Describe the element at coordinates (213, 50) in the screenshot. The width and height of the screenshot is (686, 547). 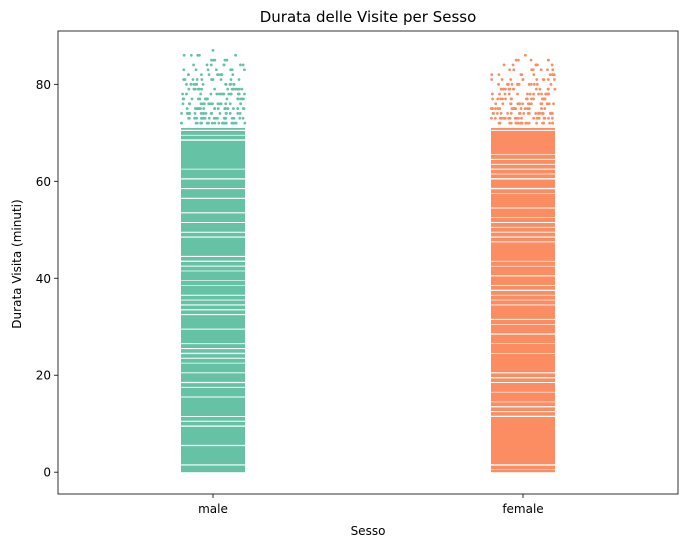
I see `data-point-max` at that location.